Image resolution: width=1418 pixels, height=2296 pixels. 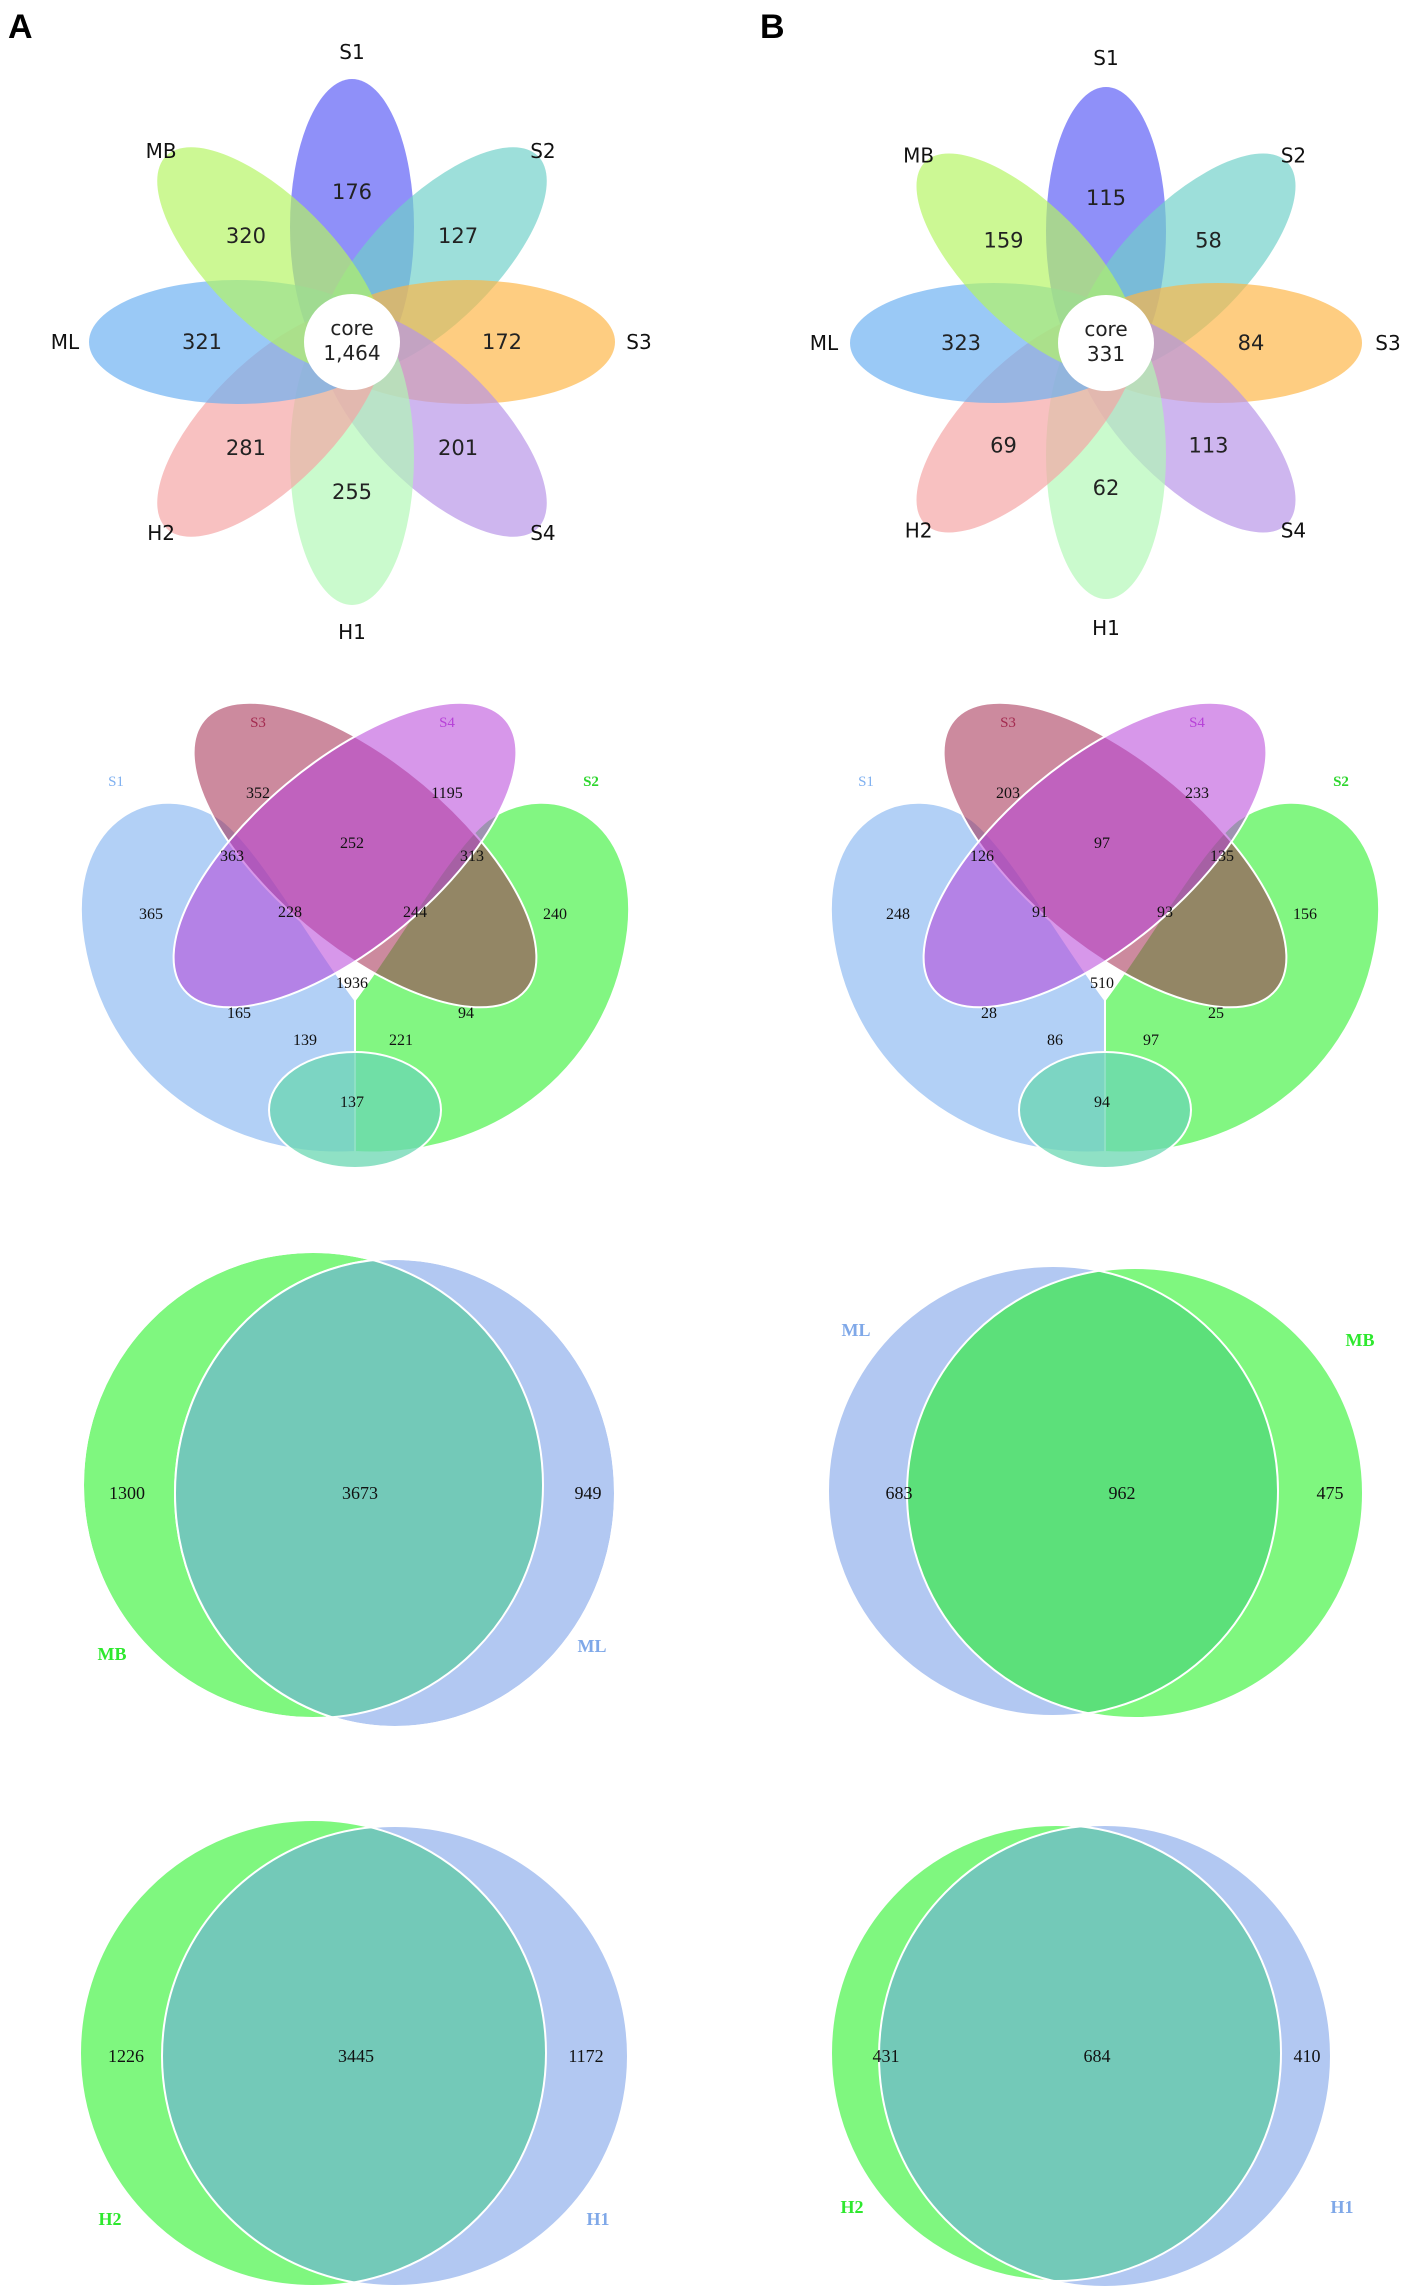 What do you see at coordinates (989, 1013) in the screenshot?
I see `region-s1-s4: 28` at bounding box center [989, 1013].